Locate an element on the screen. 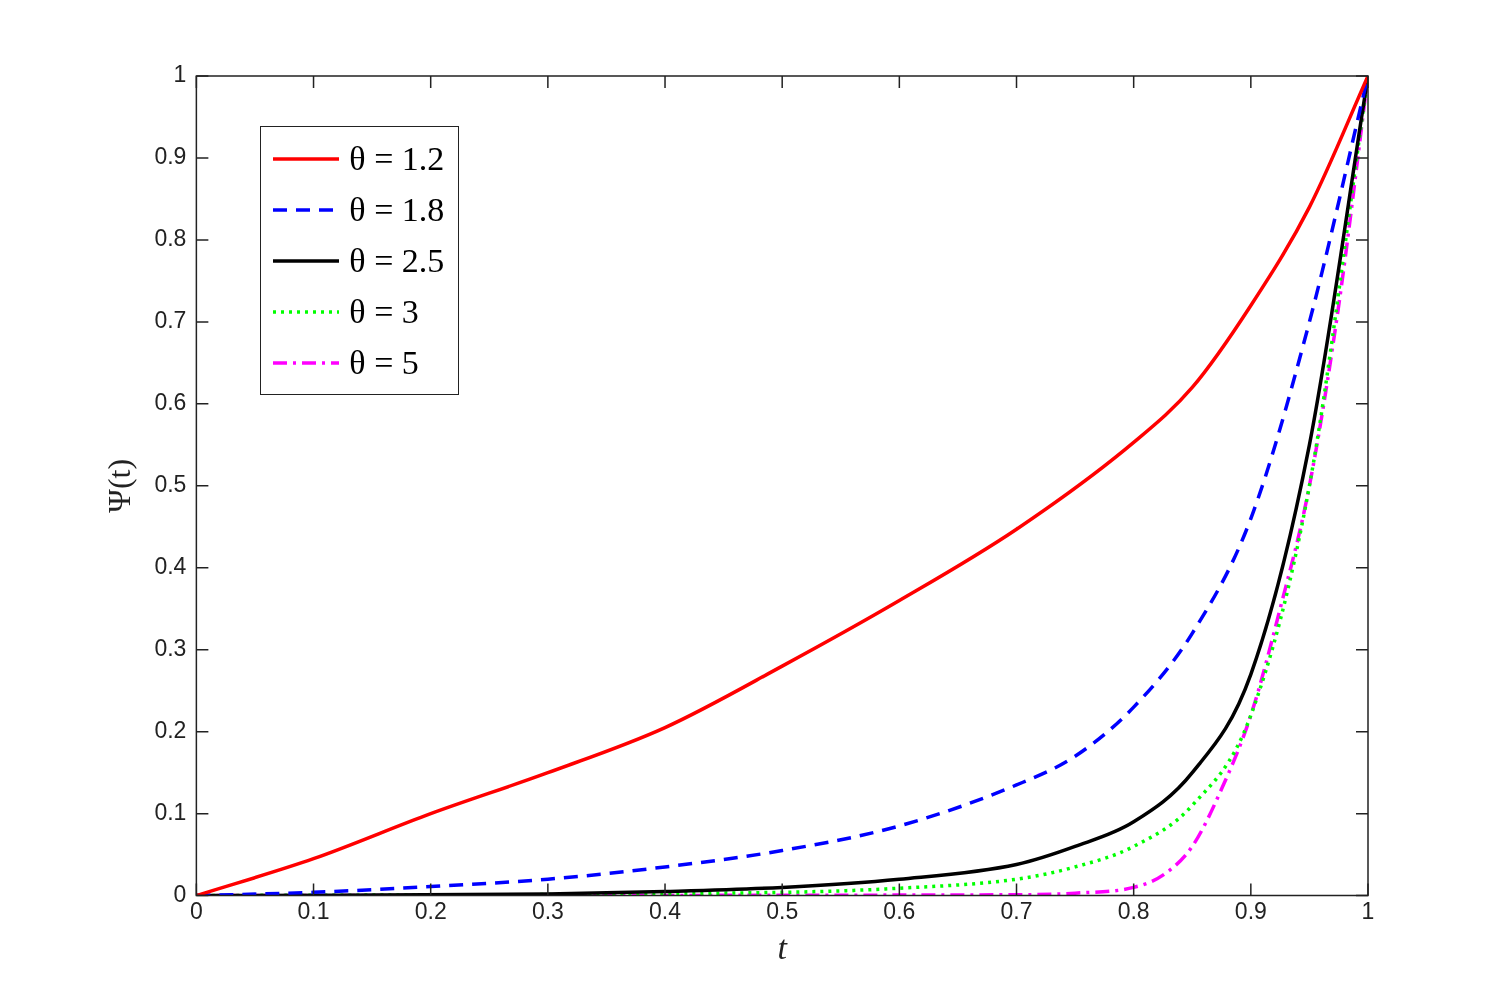 The height and width of the screenshot is (1005, 1511). y-tick-label: 1 is located at coordinates (180, 74).